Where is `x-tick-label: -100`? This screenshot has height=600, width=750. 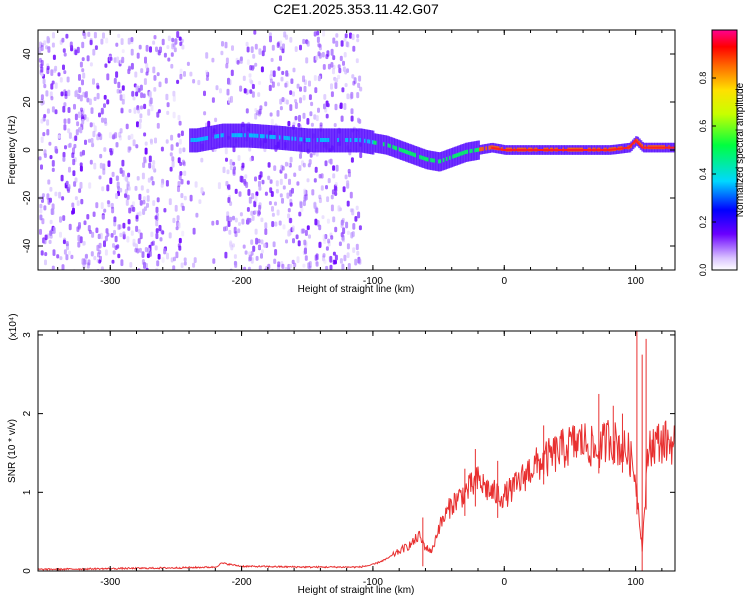
x-tick-label: -100 is located at coordinates (373, 582).